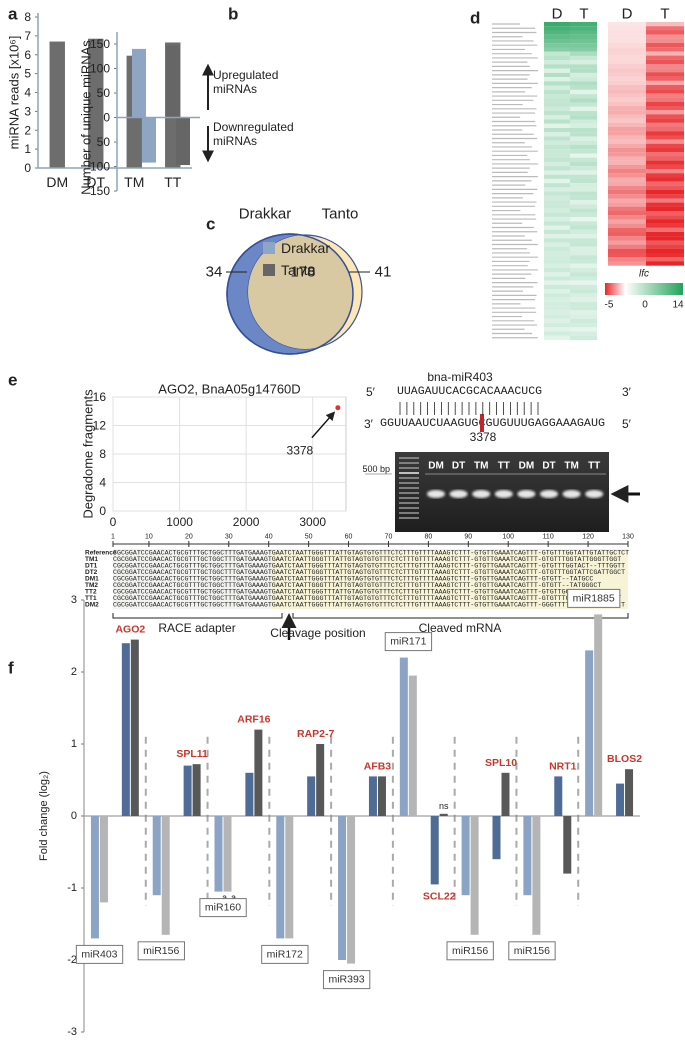 This screenshot has width=685, height=1044. Describe the element at coordinates (378, 766) in the screenshot. I see `category-label: AFB3` at that location.